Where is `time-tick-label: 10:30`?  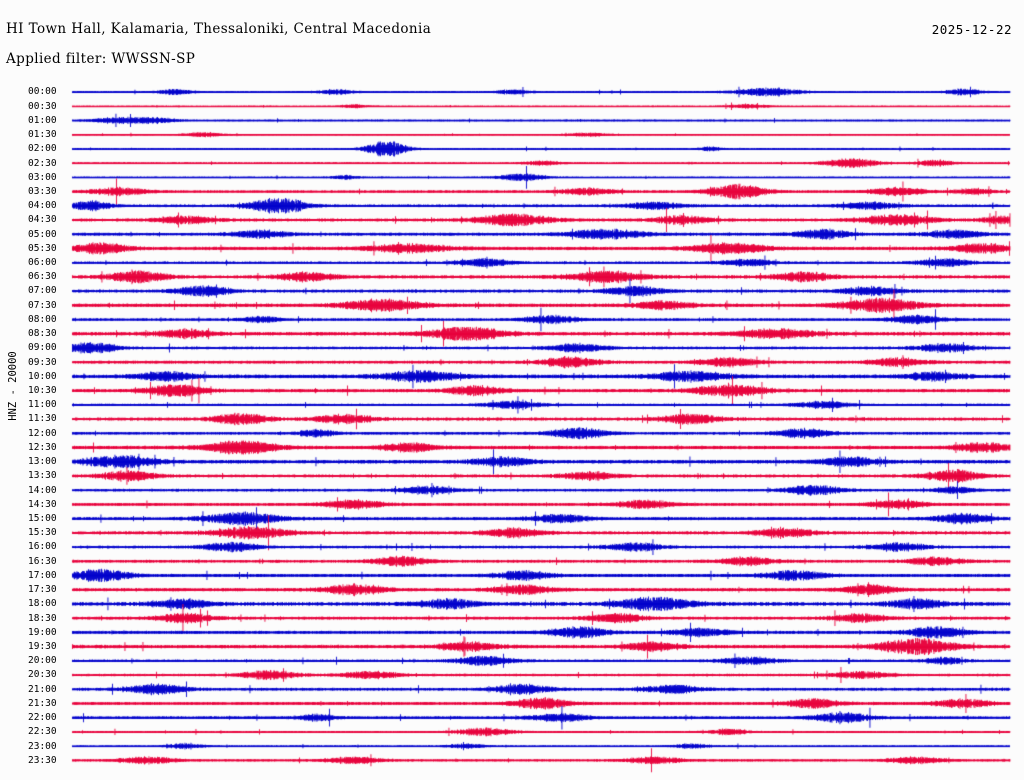
time-tick-label: 10:30 is located at coordinates (42, 391).